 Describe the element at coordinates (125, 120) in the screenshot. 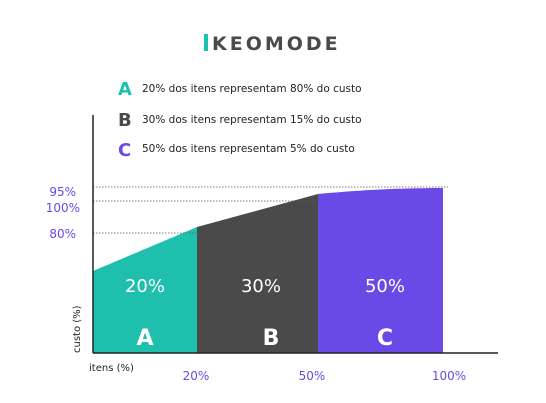

I see `legend-letter-b: B` at that location.